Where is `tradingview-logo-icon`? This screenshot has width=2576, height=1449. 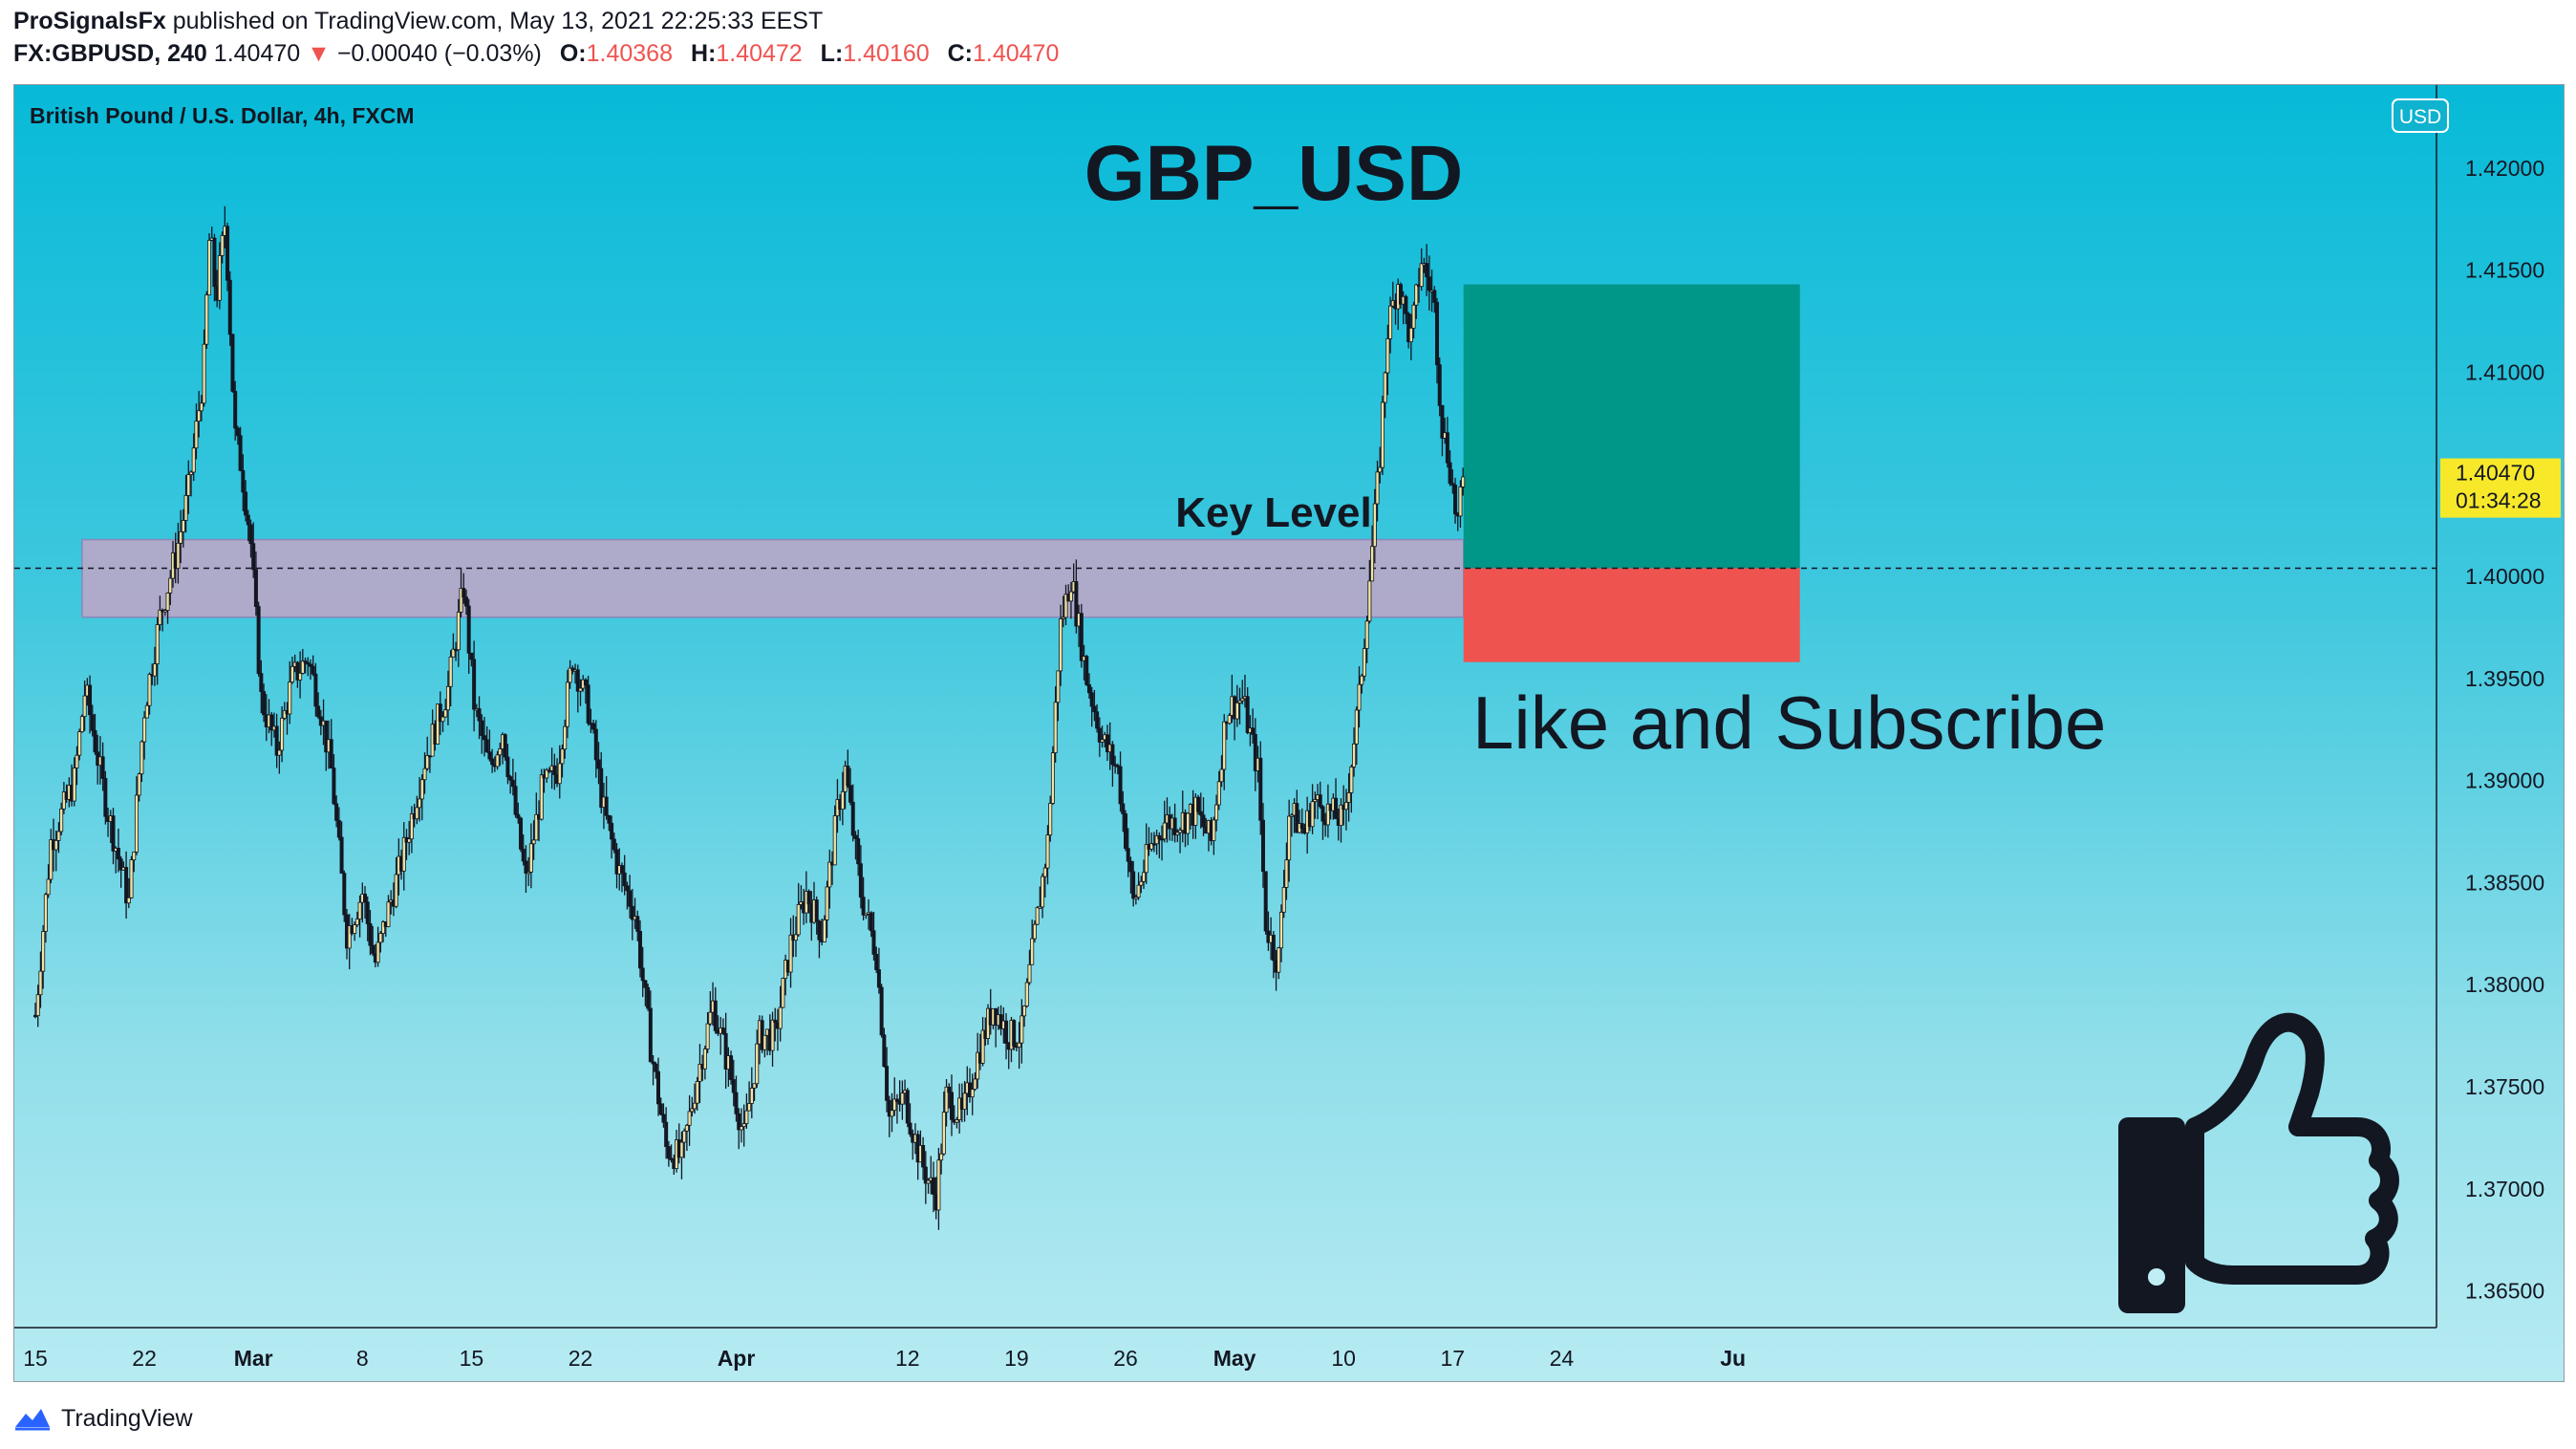
tradingview-logo-icon is located at coordinates (32, 1418).